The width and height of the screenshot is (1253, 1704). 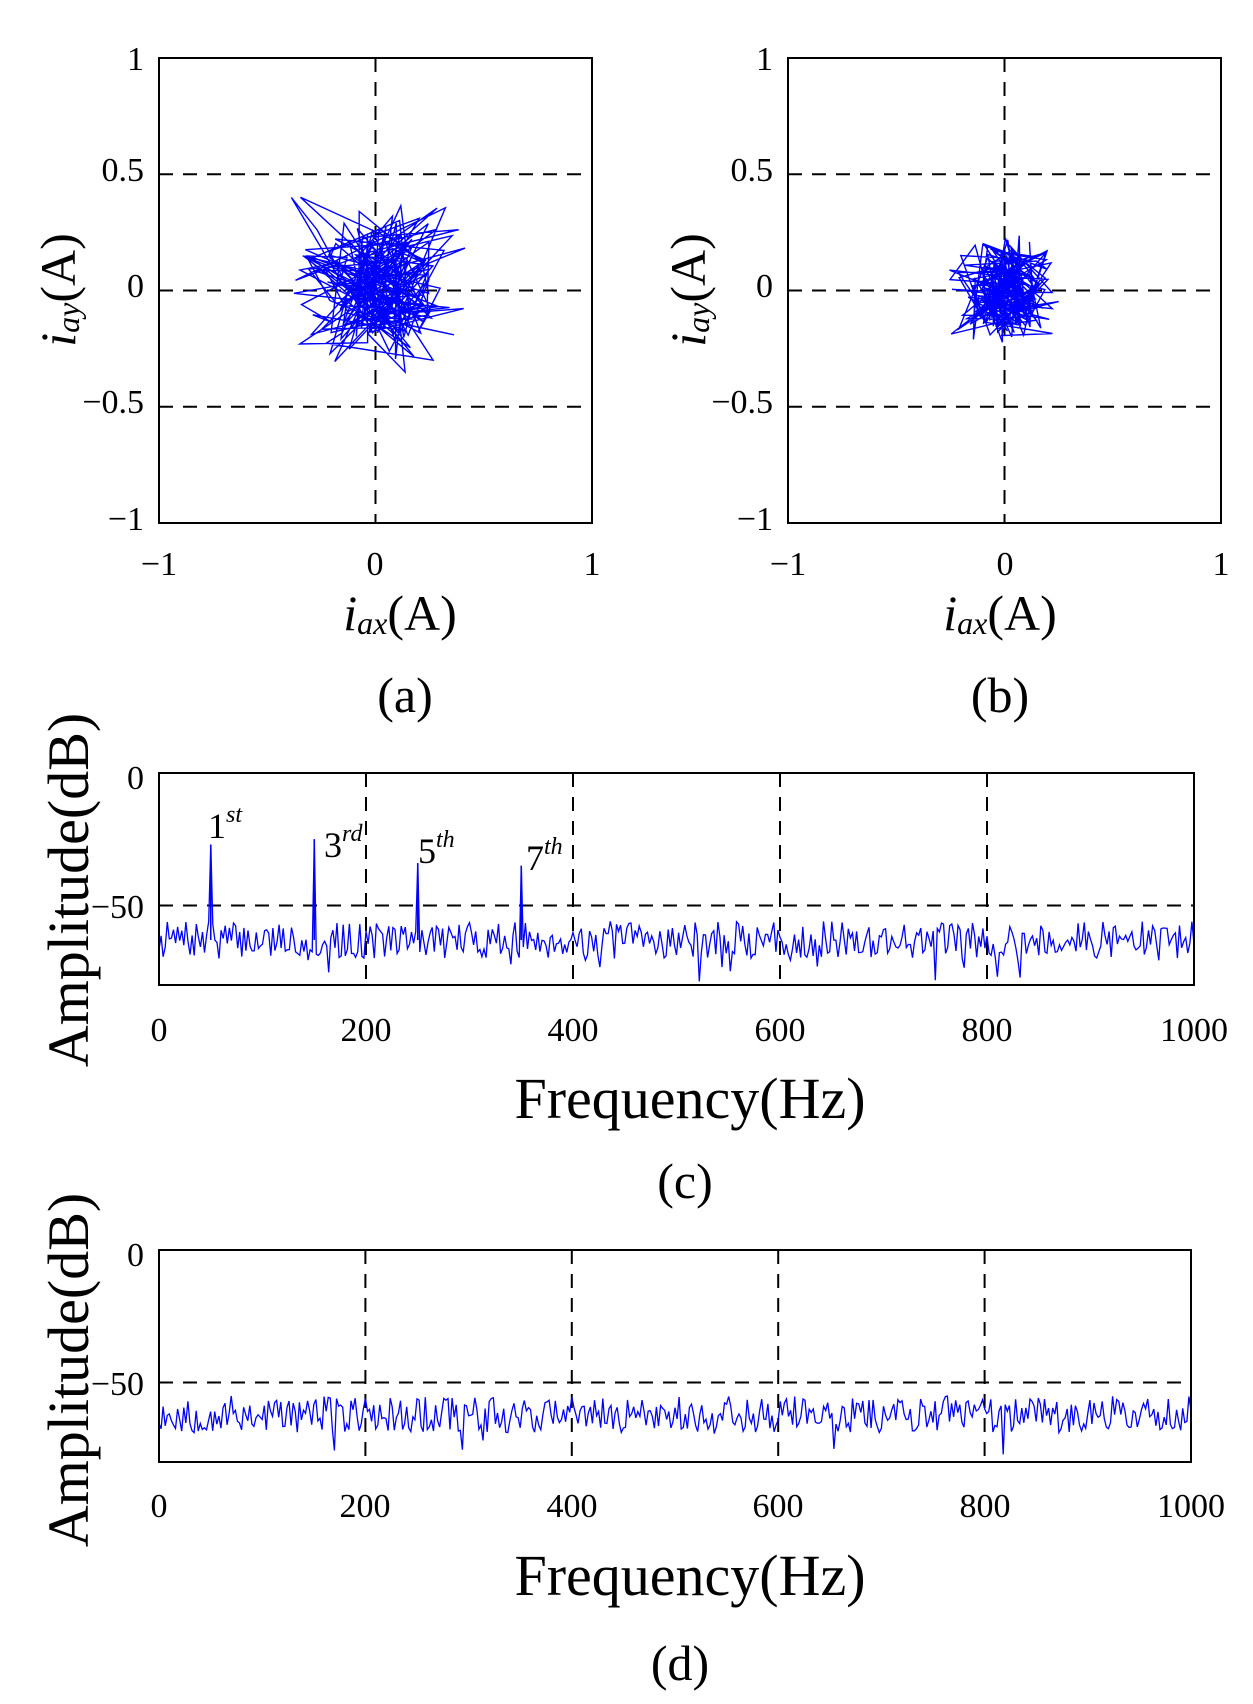 I want to click on panel-b-ytick: 1, so click(x=764, y=59).